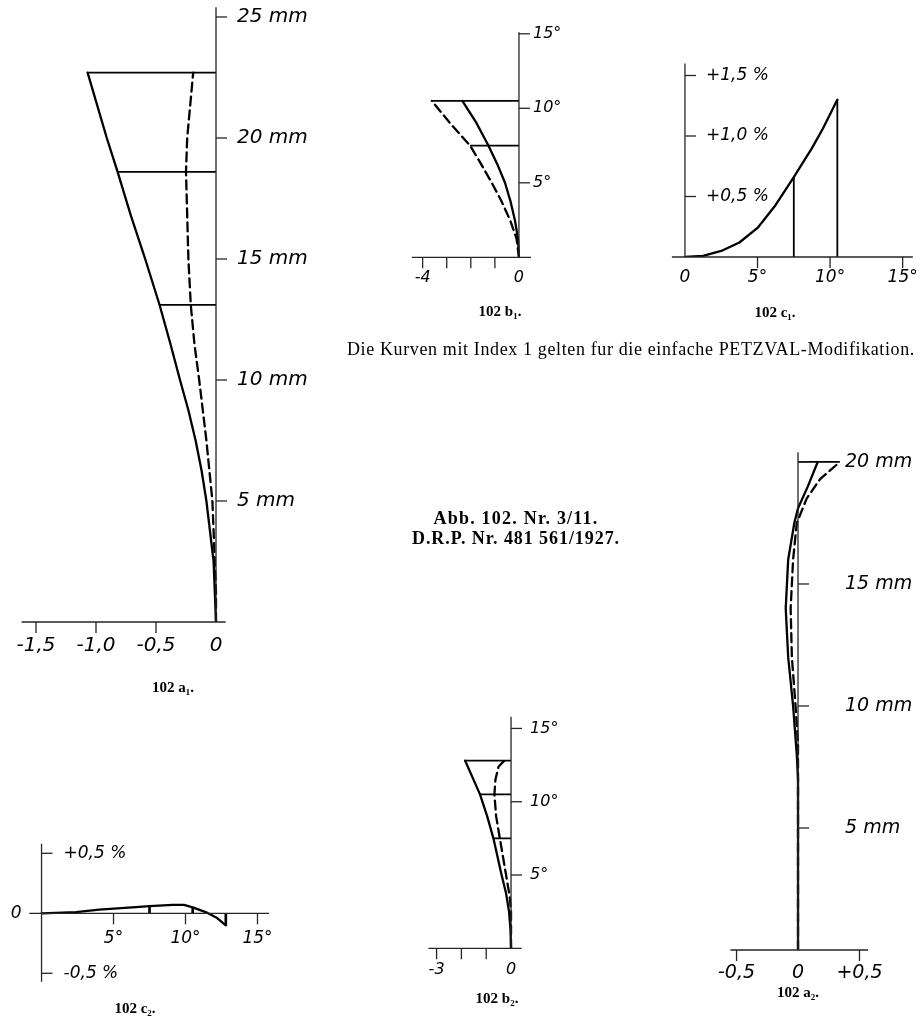 The width and height of the screenshot is (923, 1022). I want to click on x-tick-label: +0,5, so click(859, 970).